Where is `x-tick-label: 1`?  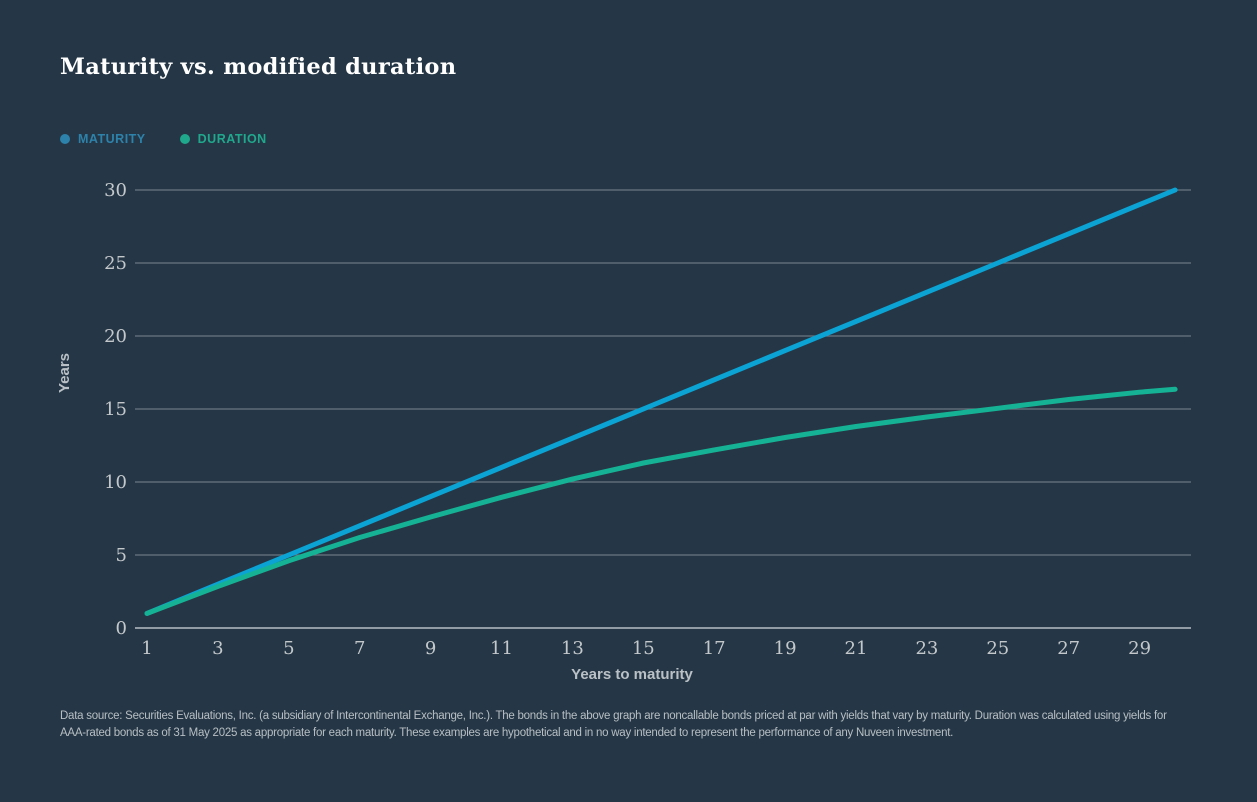 x-tick-label: 1 is located at coordinates (146, 648).